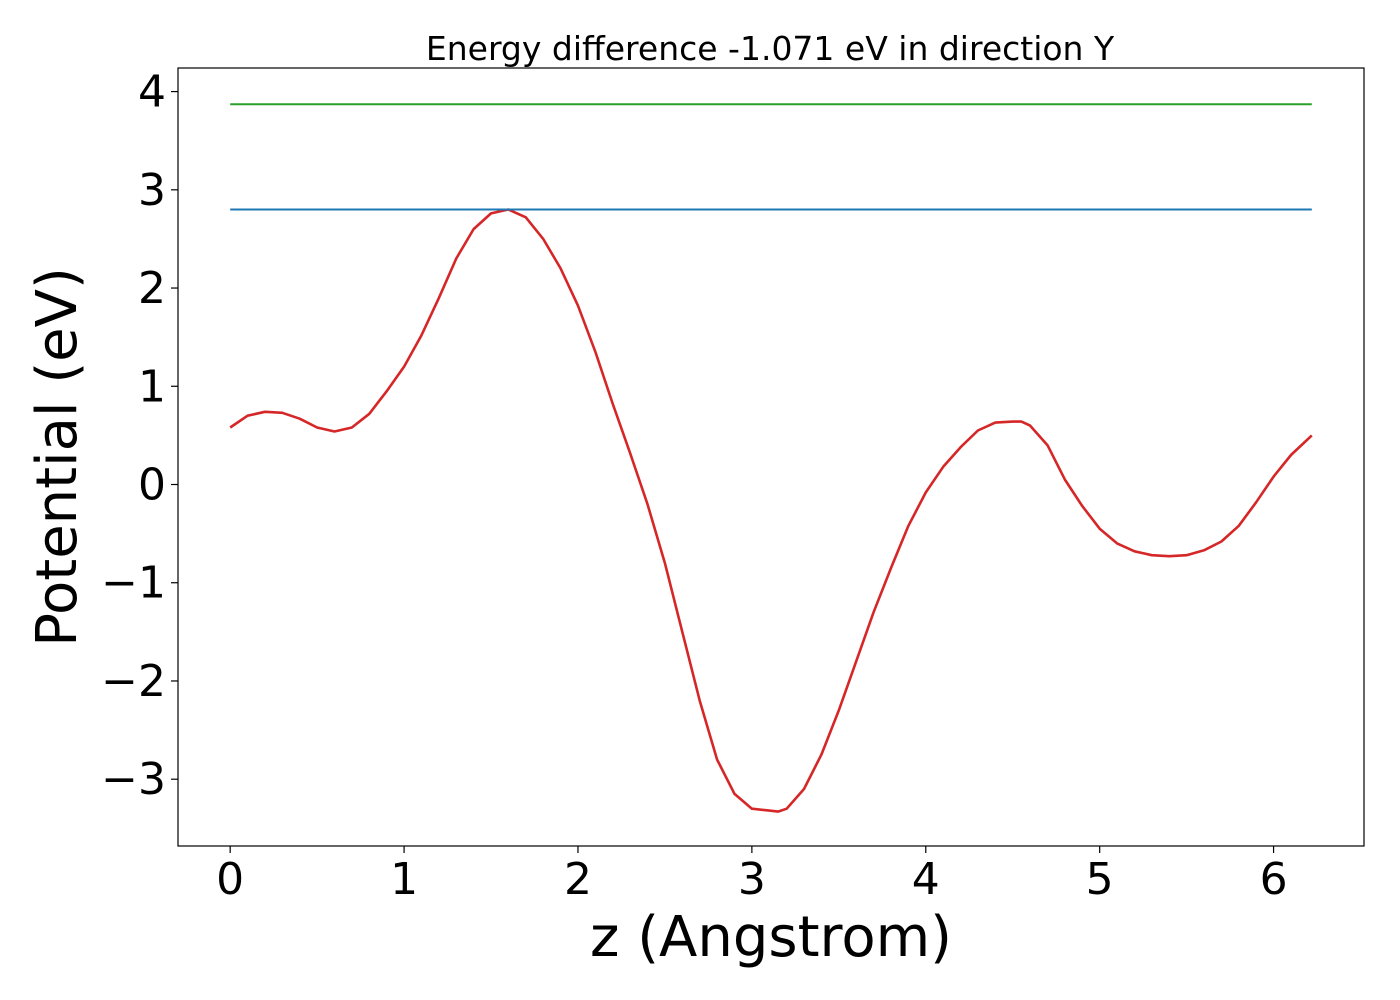 The height and width of the screenshot is (1000, 1400). I want to click on y-tick-label: 1, so click(152, 386).